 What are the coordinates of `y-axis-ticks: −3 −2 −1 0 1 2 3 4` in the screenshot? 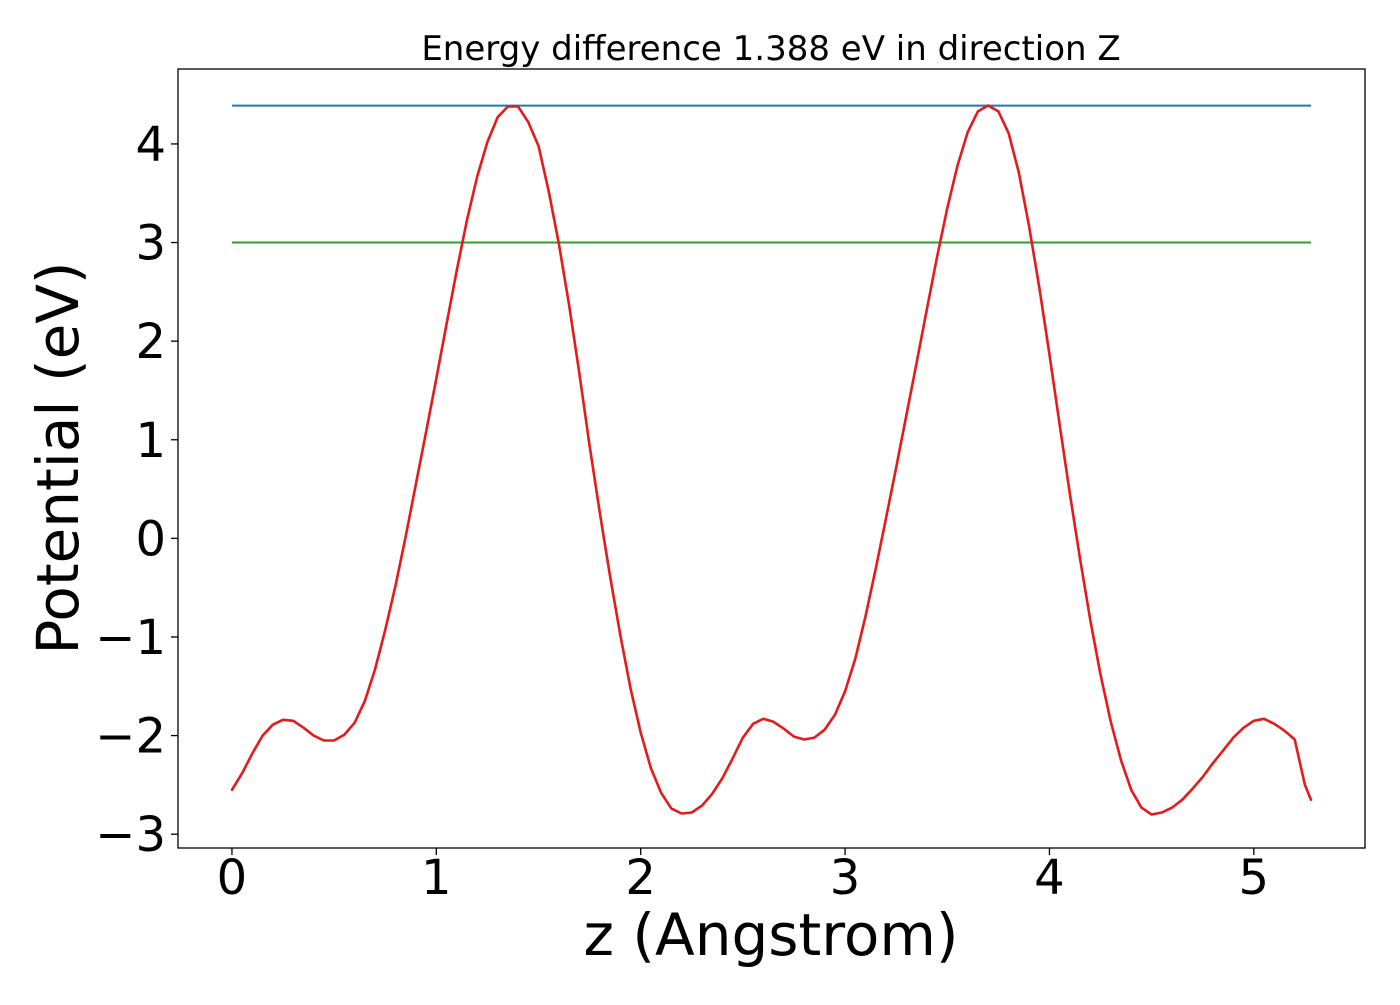 It's located at (136, 490).